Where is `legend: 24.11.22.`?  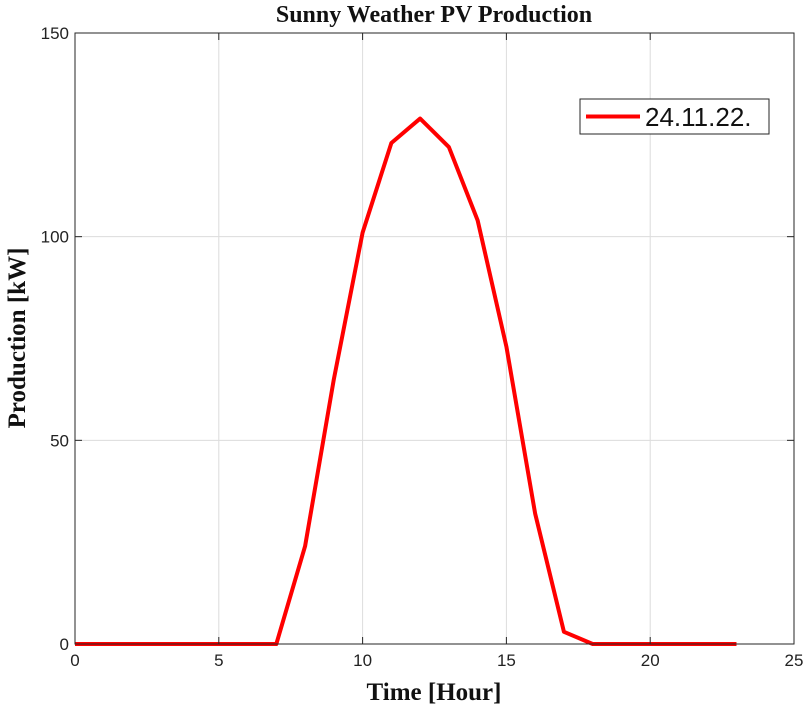 legend: 24.11.22. is located at coordinates (674, 116).